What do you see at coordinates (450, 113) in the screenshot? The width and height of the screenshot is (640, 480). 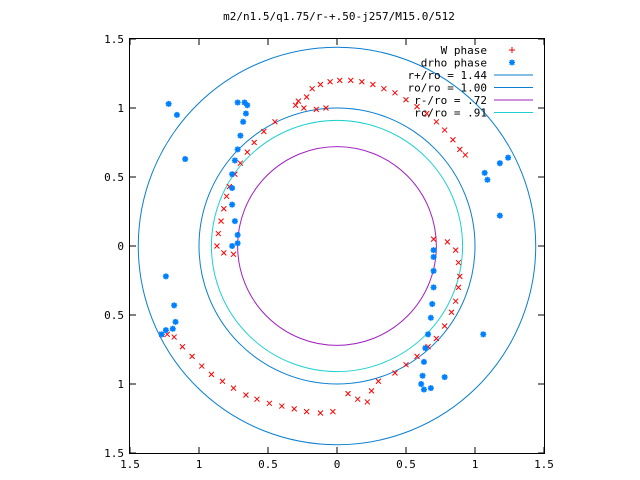 I see `legend-label-5: rc/ro = .91` at bounding box center [450, 113].